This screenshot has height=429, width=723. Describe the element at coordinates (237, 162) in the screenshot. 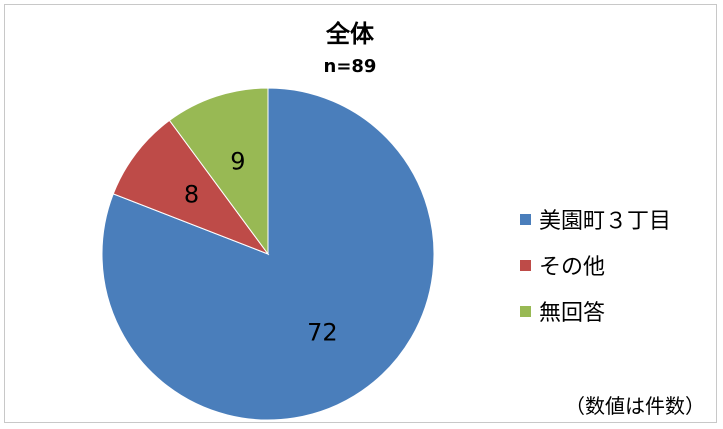

I see `slice-value-label-2: 9` at that location.